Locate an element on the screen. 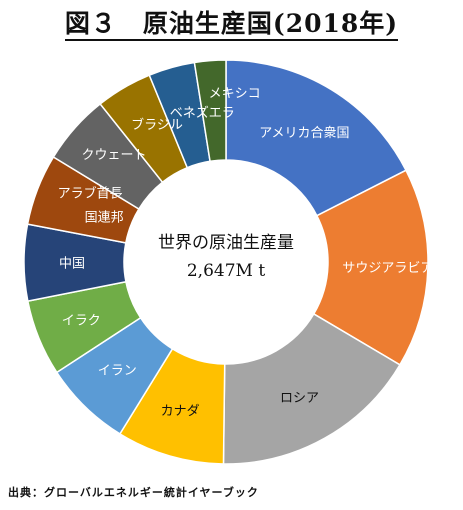 Image resolution: width=463 pixels, height=510 pixels. slice-label-7: 中国 is located at coordinates (72, 263).